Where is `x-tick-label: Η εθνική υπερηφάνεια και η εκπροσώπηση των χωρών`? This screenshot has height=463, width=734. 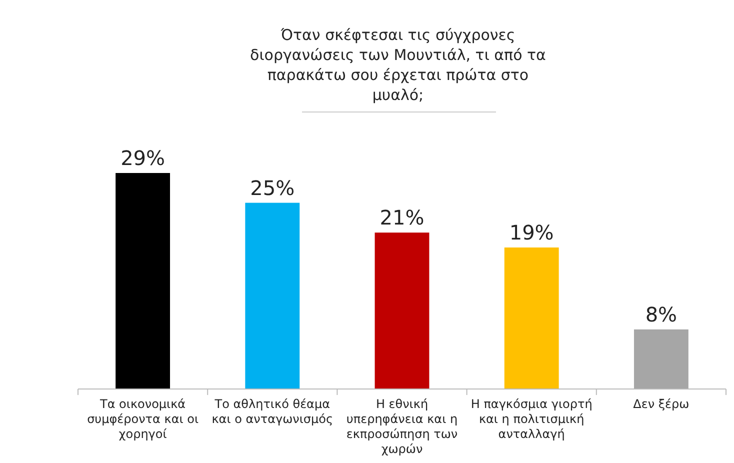 x-tick-label: Η εθνική υπερηφάνεια και η εκπροσώπηση των χωρών is located at coordinates (402, 426).